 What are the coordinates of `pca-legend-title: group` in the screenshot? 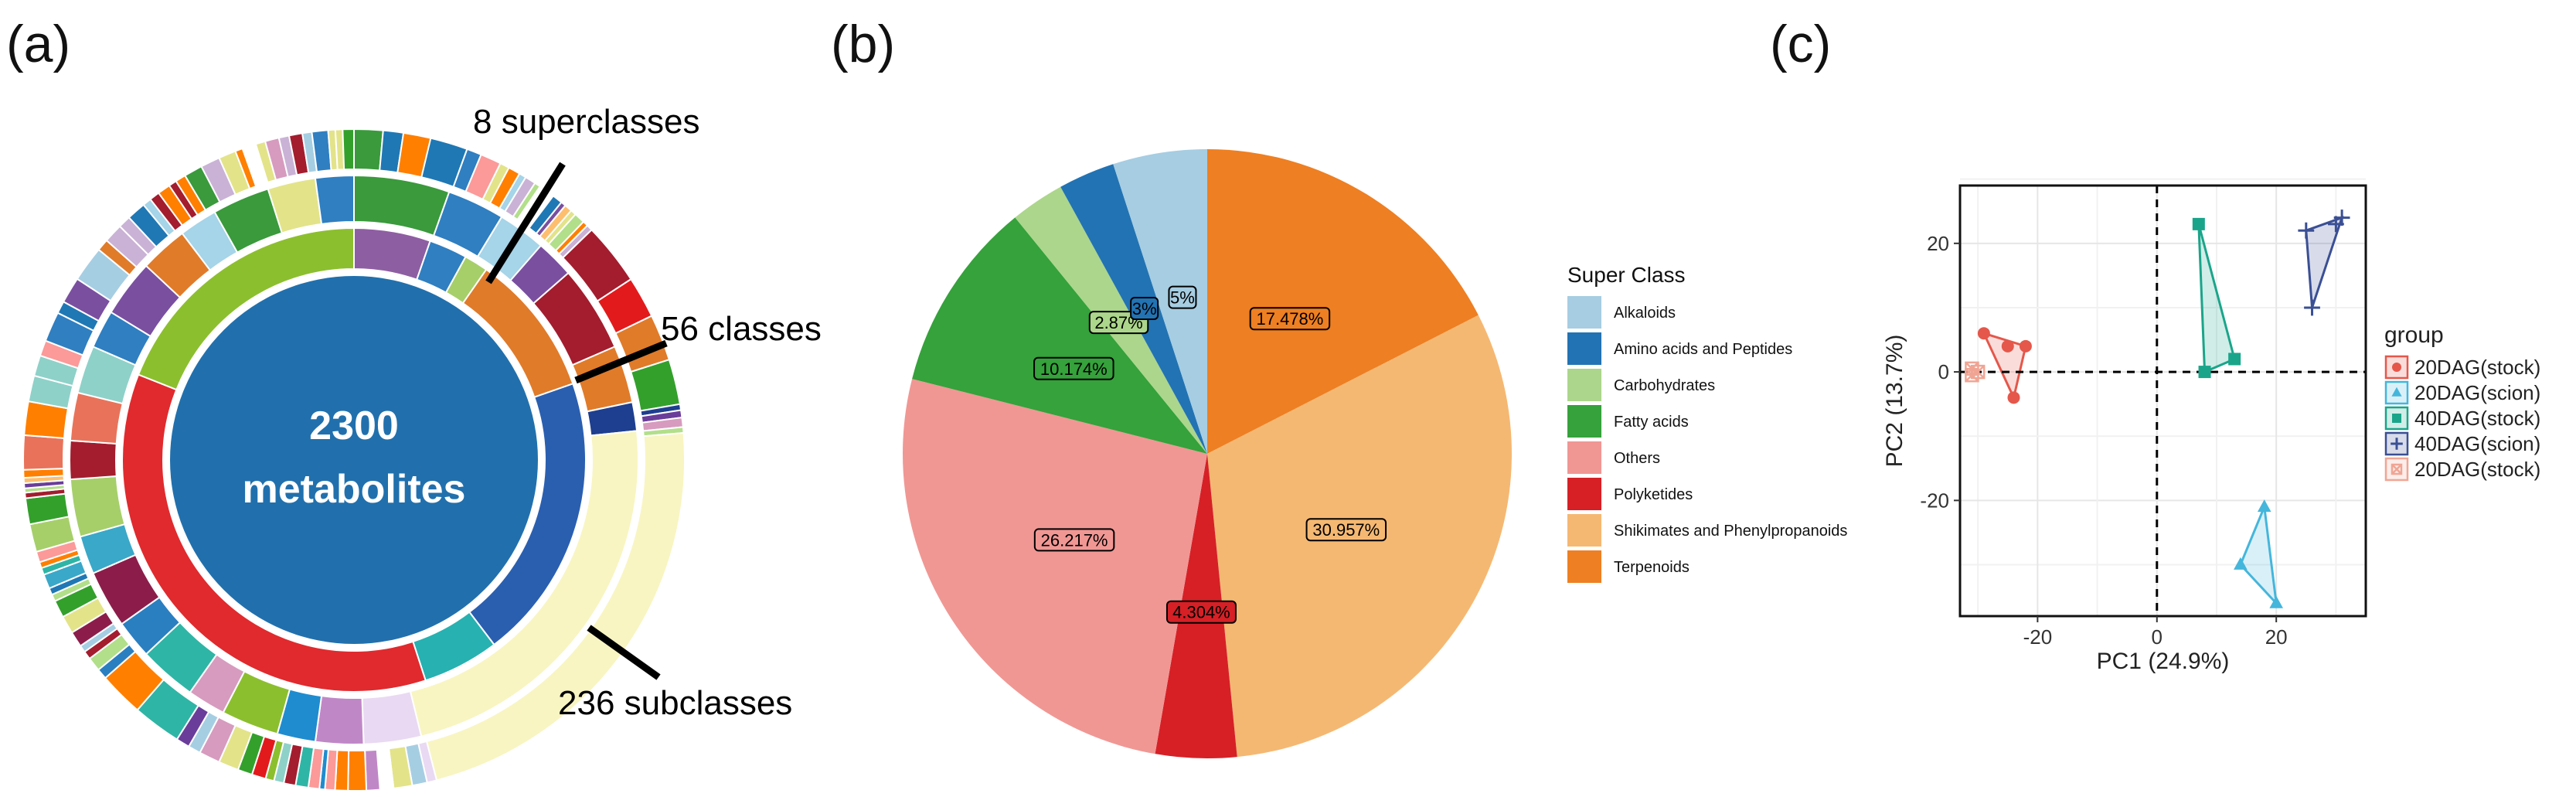 It's located at (2414, 335).